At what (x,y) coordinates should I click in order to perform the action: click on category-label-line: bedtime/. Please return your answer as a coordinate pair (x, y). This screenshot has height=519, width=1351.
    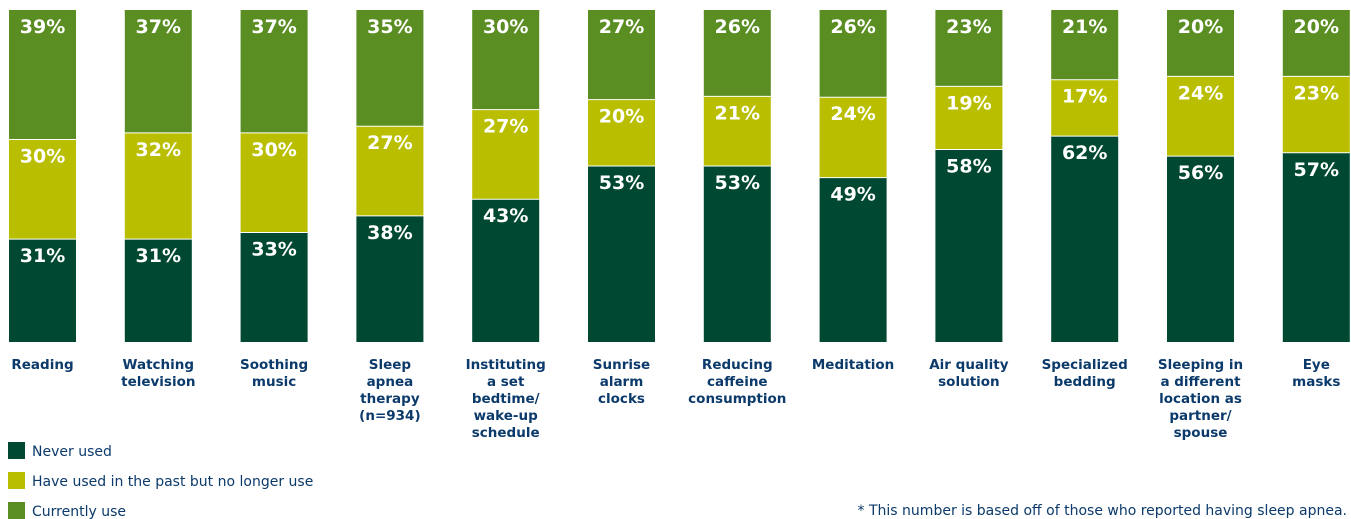
    Looking at the image, I should click on (506, 399).